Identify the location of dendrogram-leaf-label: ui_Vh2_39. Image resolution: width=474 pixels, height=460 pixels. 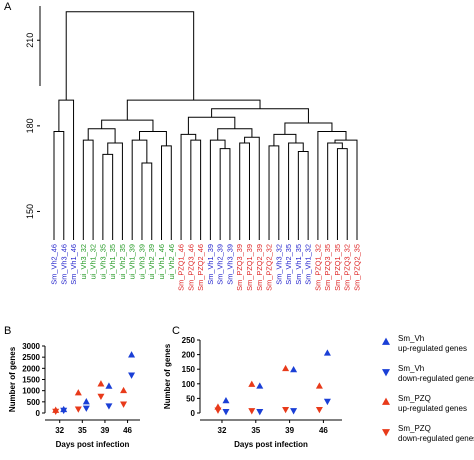
(151, 261).